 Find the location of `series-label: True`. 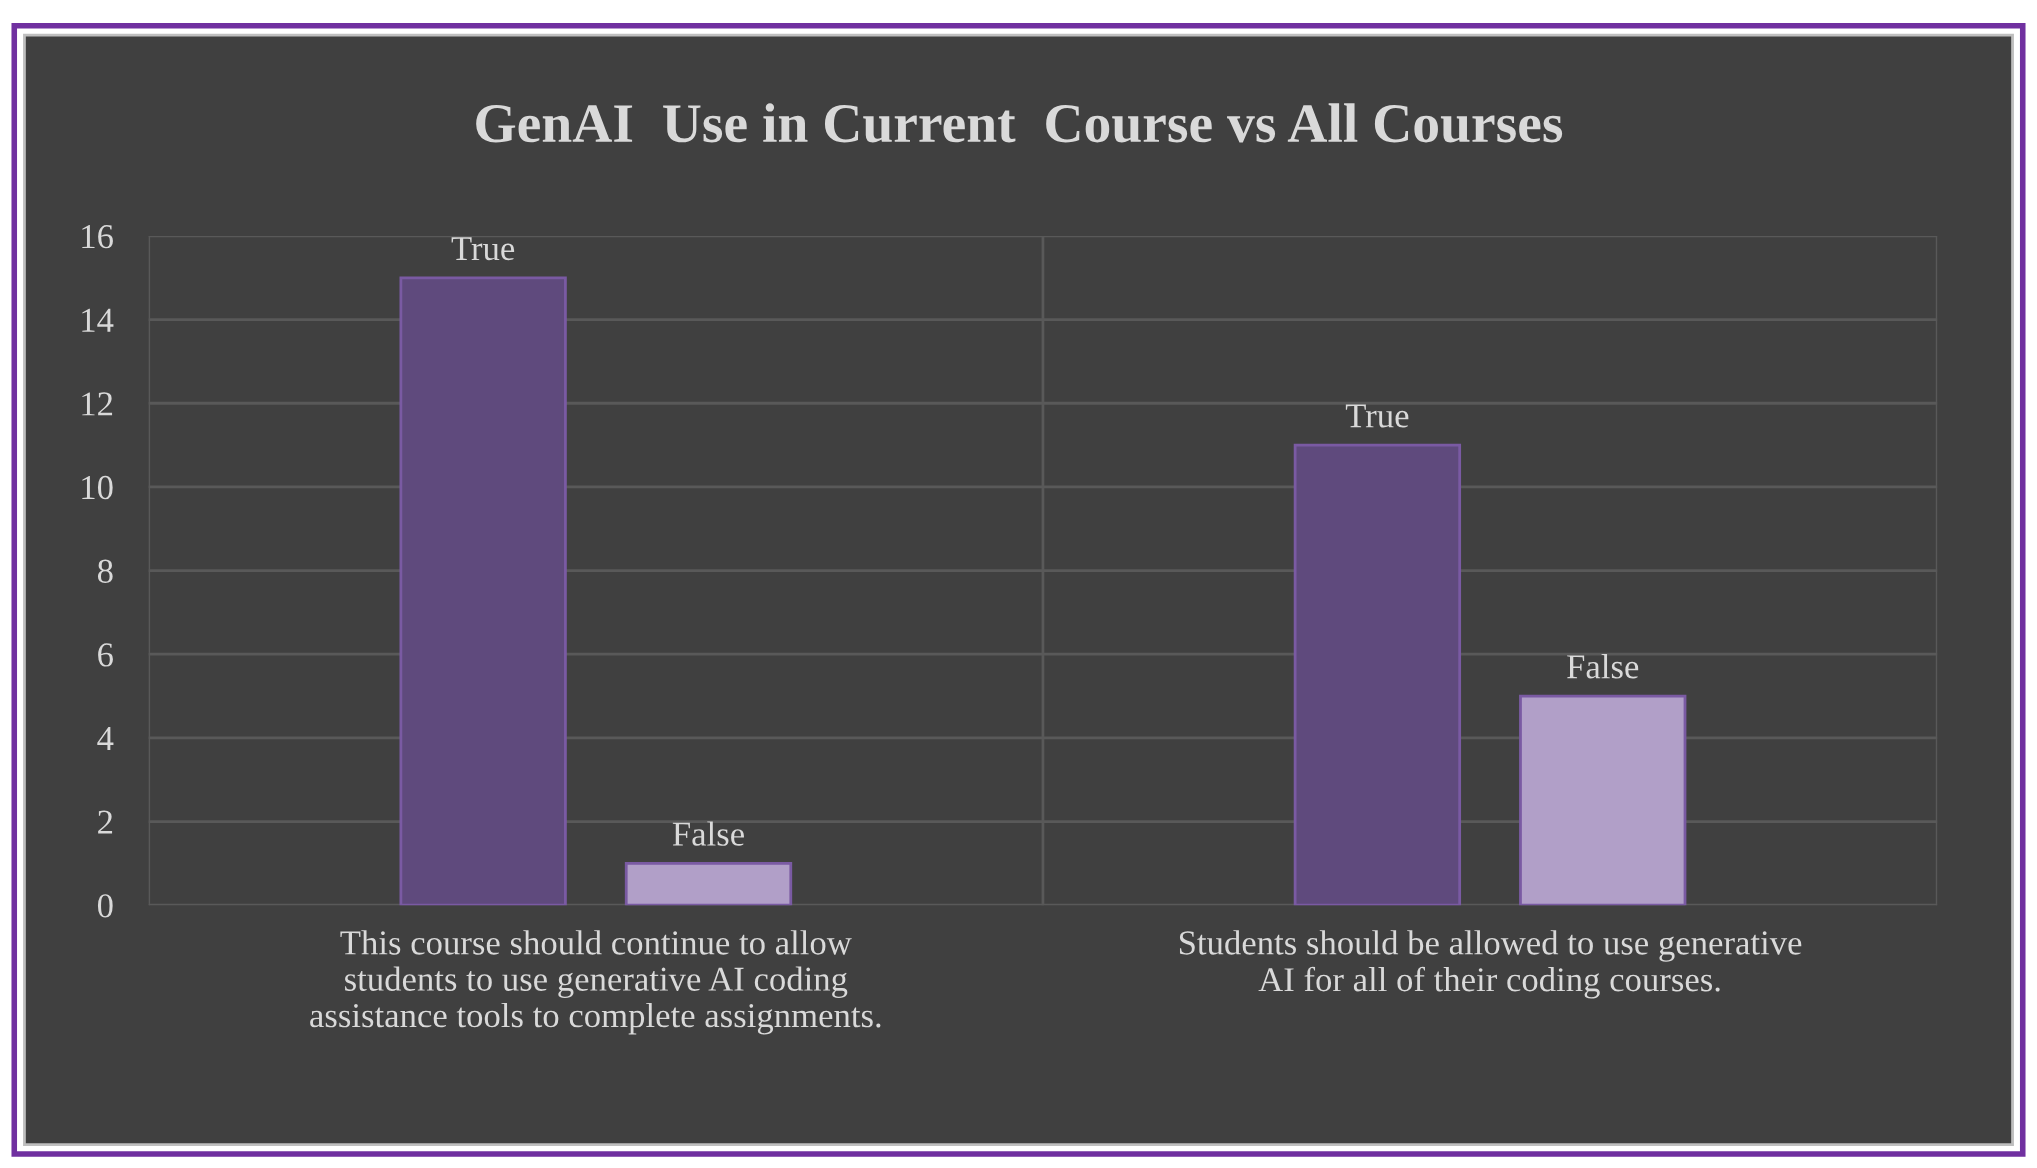

series-label: True is located at coordinates (483, 249).